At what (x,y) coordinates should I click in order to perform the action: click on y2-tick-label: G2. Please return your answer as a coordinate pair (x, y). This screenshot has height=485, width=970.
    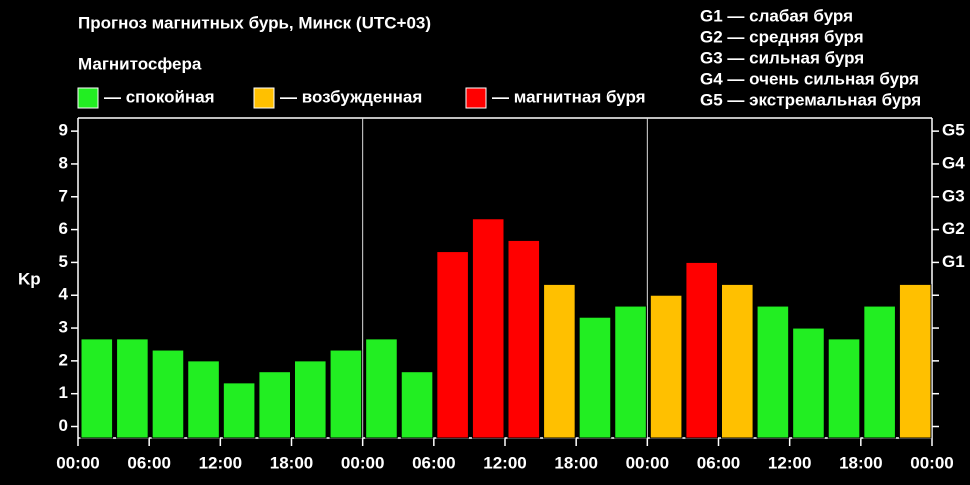
    Looking at the image, I should click on (953, 228).